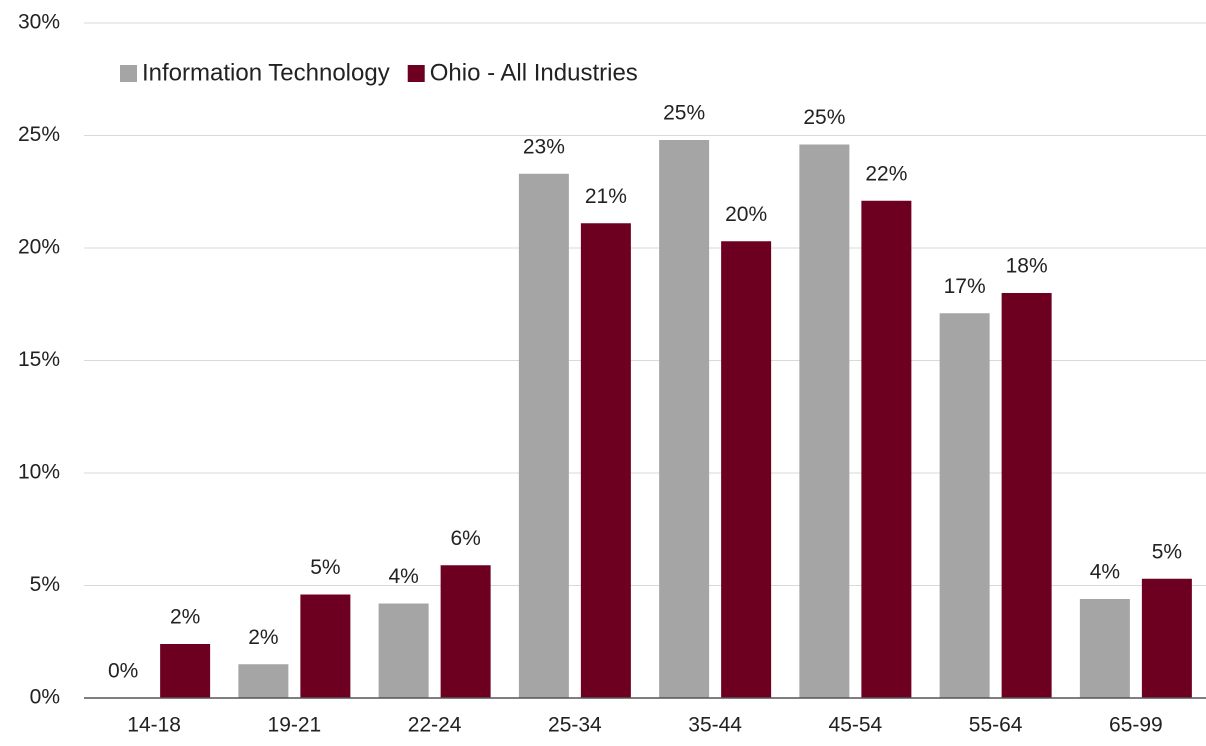  Describe the element at coordinates (39, 359) in the screenshot. I see `y-tick-label: 15%` at that location.